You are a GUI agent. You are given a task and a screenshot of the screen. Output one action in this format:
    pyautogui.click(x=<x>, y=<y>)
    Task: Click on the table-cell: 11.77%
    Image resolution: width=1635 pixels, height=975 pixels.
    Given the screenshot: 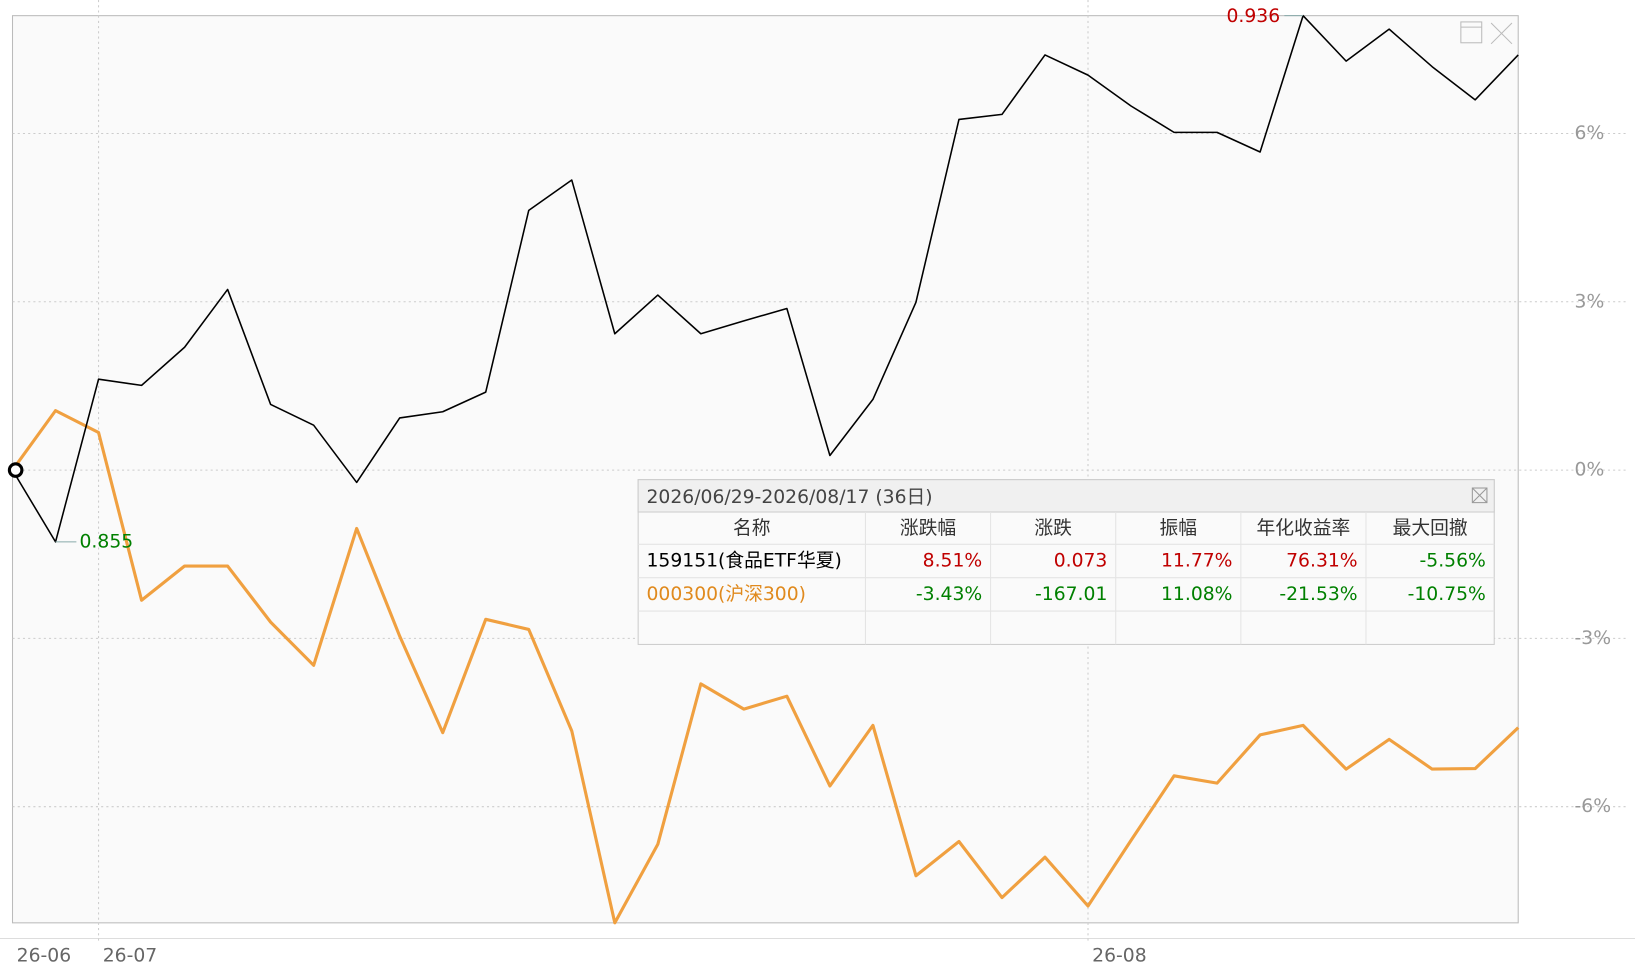 What is the action you would take?
    pyautogui.click(x=1197, y=561)
    